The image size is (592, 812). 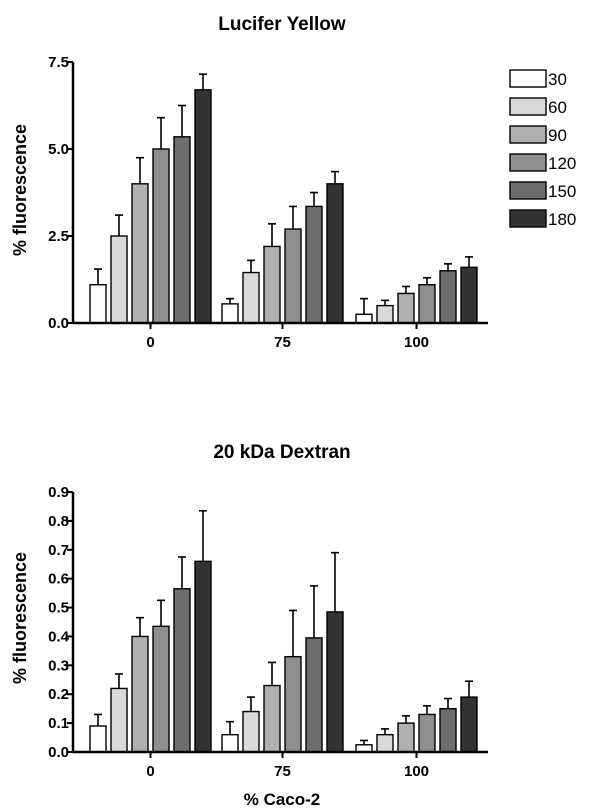 What do you see at coordinates (58, 62) in the screenshot?
I see `y-tick-label: 7.5` at bounding box center [58, 62].